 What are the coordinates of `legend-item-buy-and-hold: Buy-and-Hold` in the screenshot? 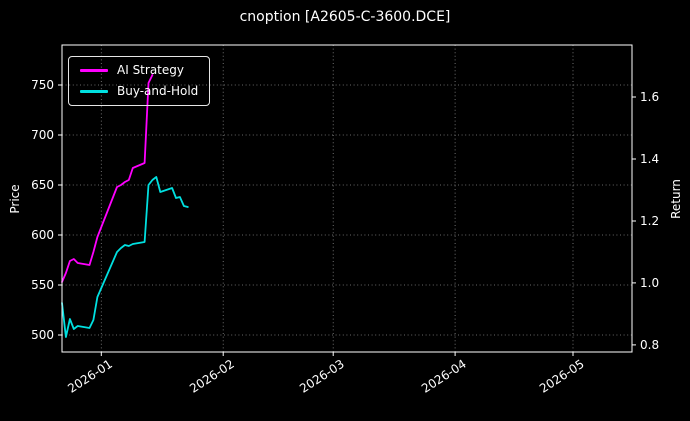 It's located at (139, 91).